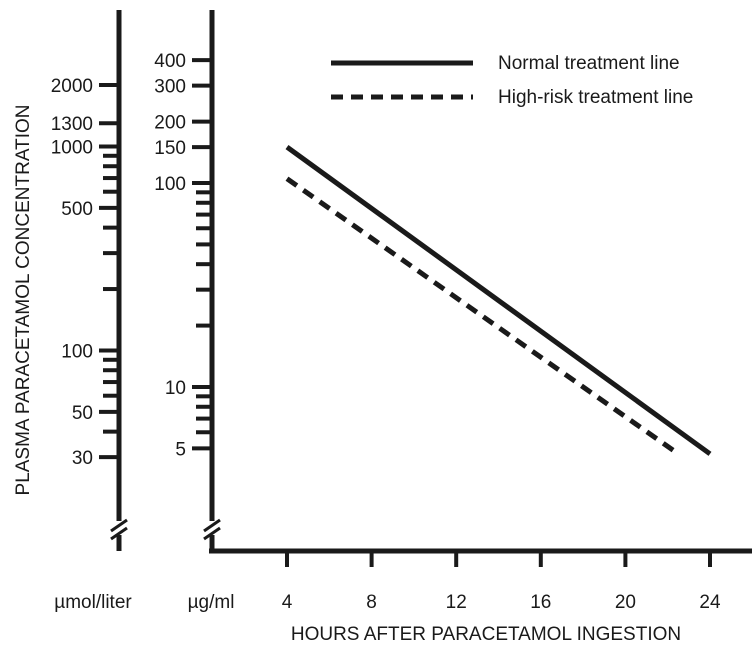 This screenshot has width=754, height=650. What do you see at coordinates (77, 351) in the screenshot?
I see `umol-tick-label: 100` at bounding box center [77, 351].